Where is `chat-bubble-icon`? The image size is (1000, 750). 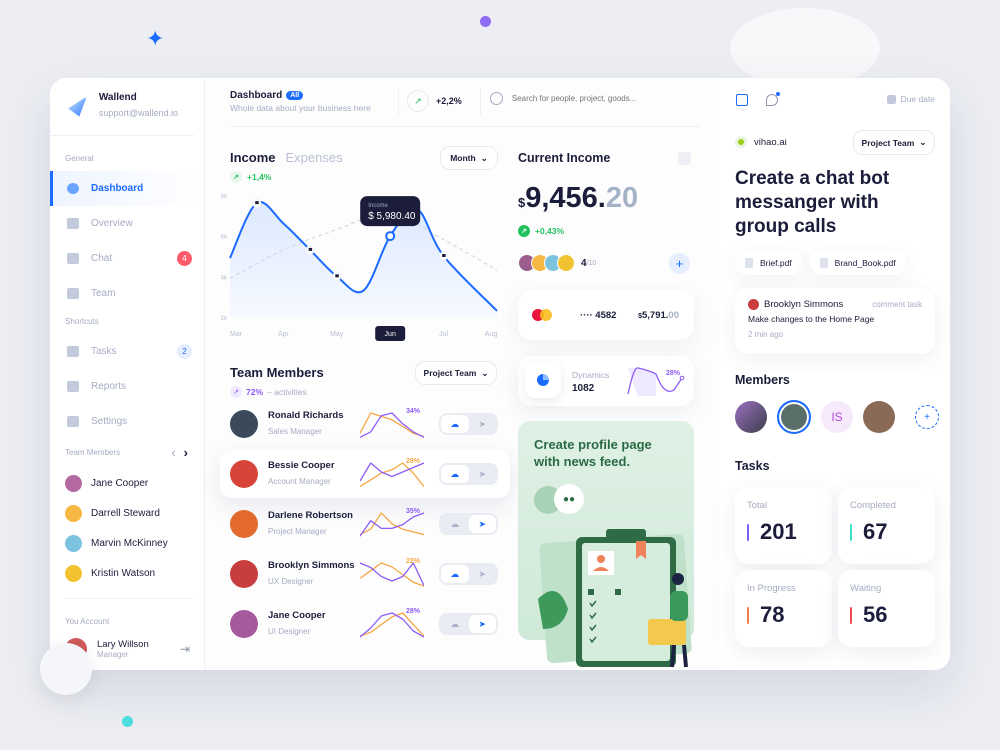 chat-bubble-icon is located at coordinates (772, 100).